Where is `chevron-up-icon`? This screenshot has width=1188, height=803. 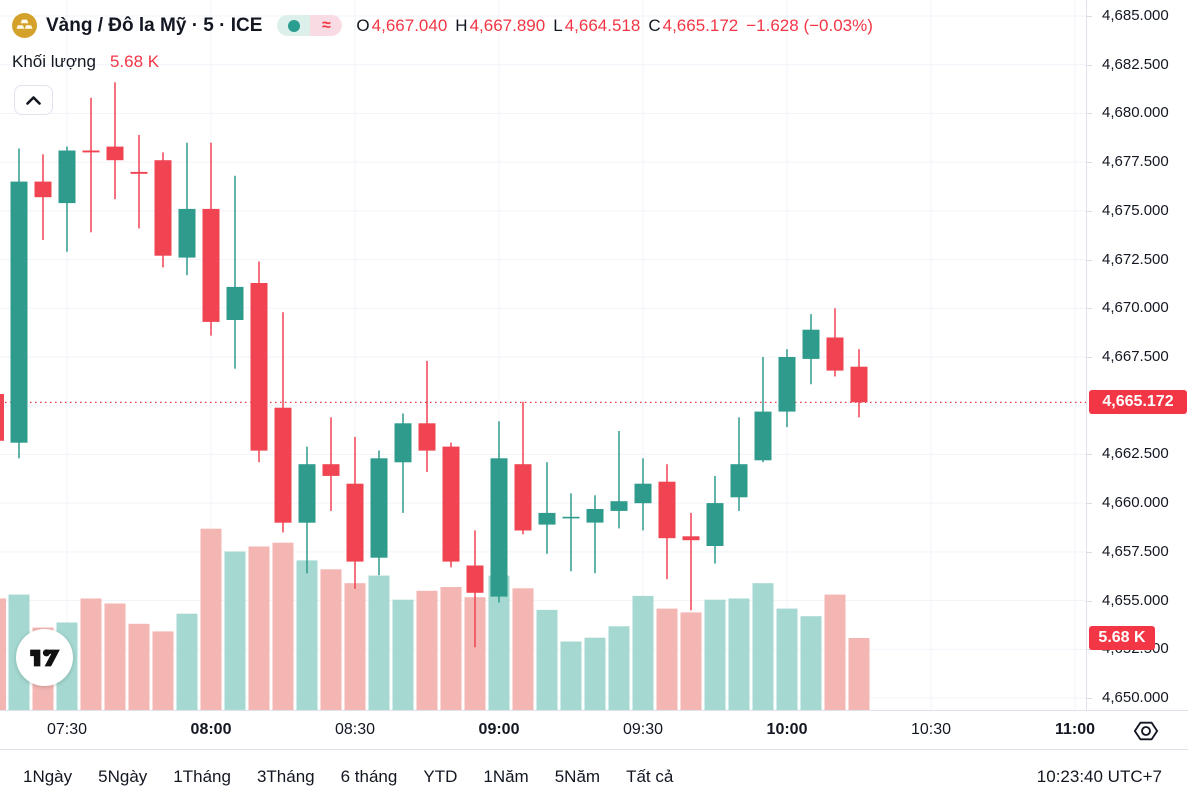
chevron-up-icon is located at coordinates (33, 100).